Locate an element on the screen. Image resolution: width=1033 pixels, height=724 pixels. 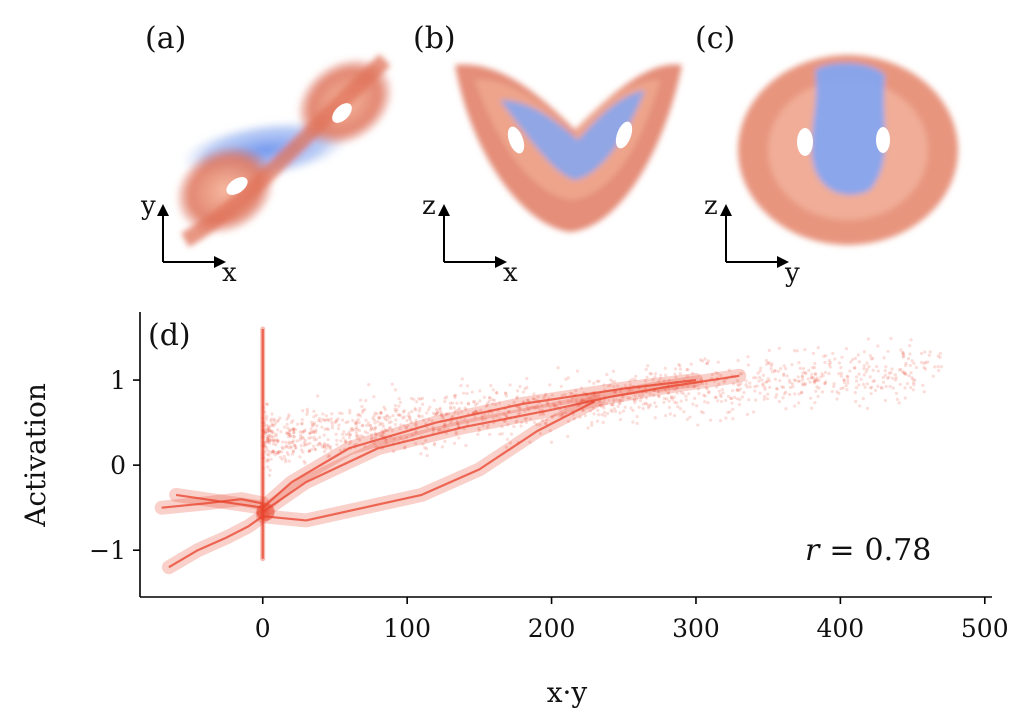
panel-a-h-label: x is located at coordinates (229, 273).